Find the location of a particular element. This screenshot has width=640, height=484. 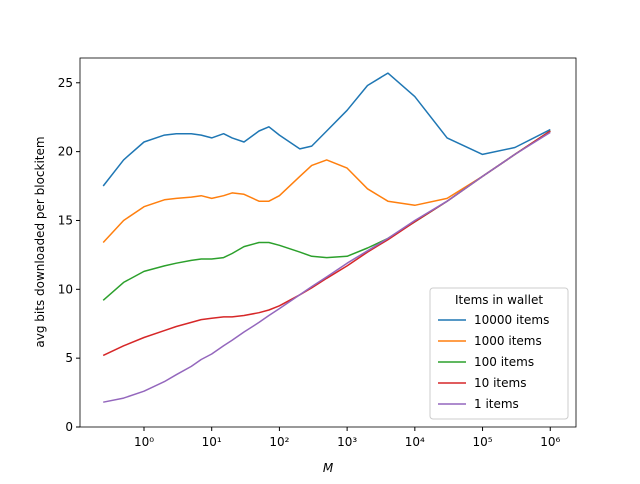

x-tick-label: 10⁶ is located at coordinates (550, 442).